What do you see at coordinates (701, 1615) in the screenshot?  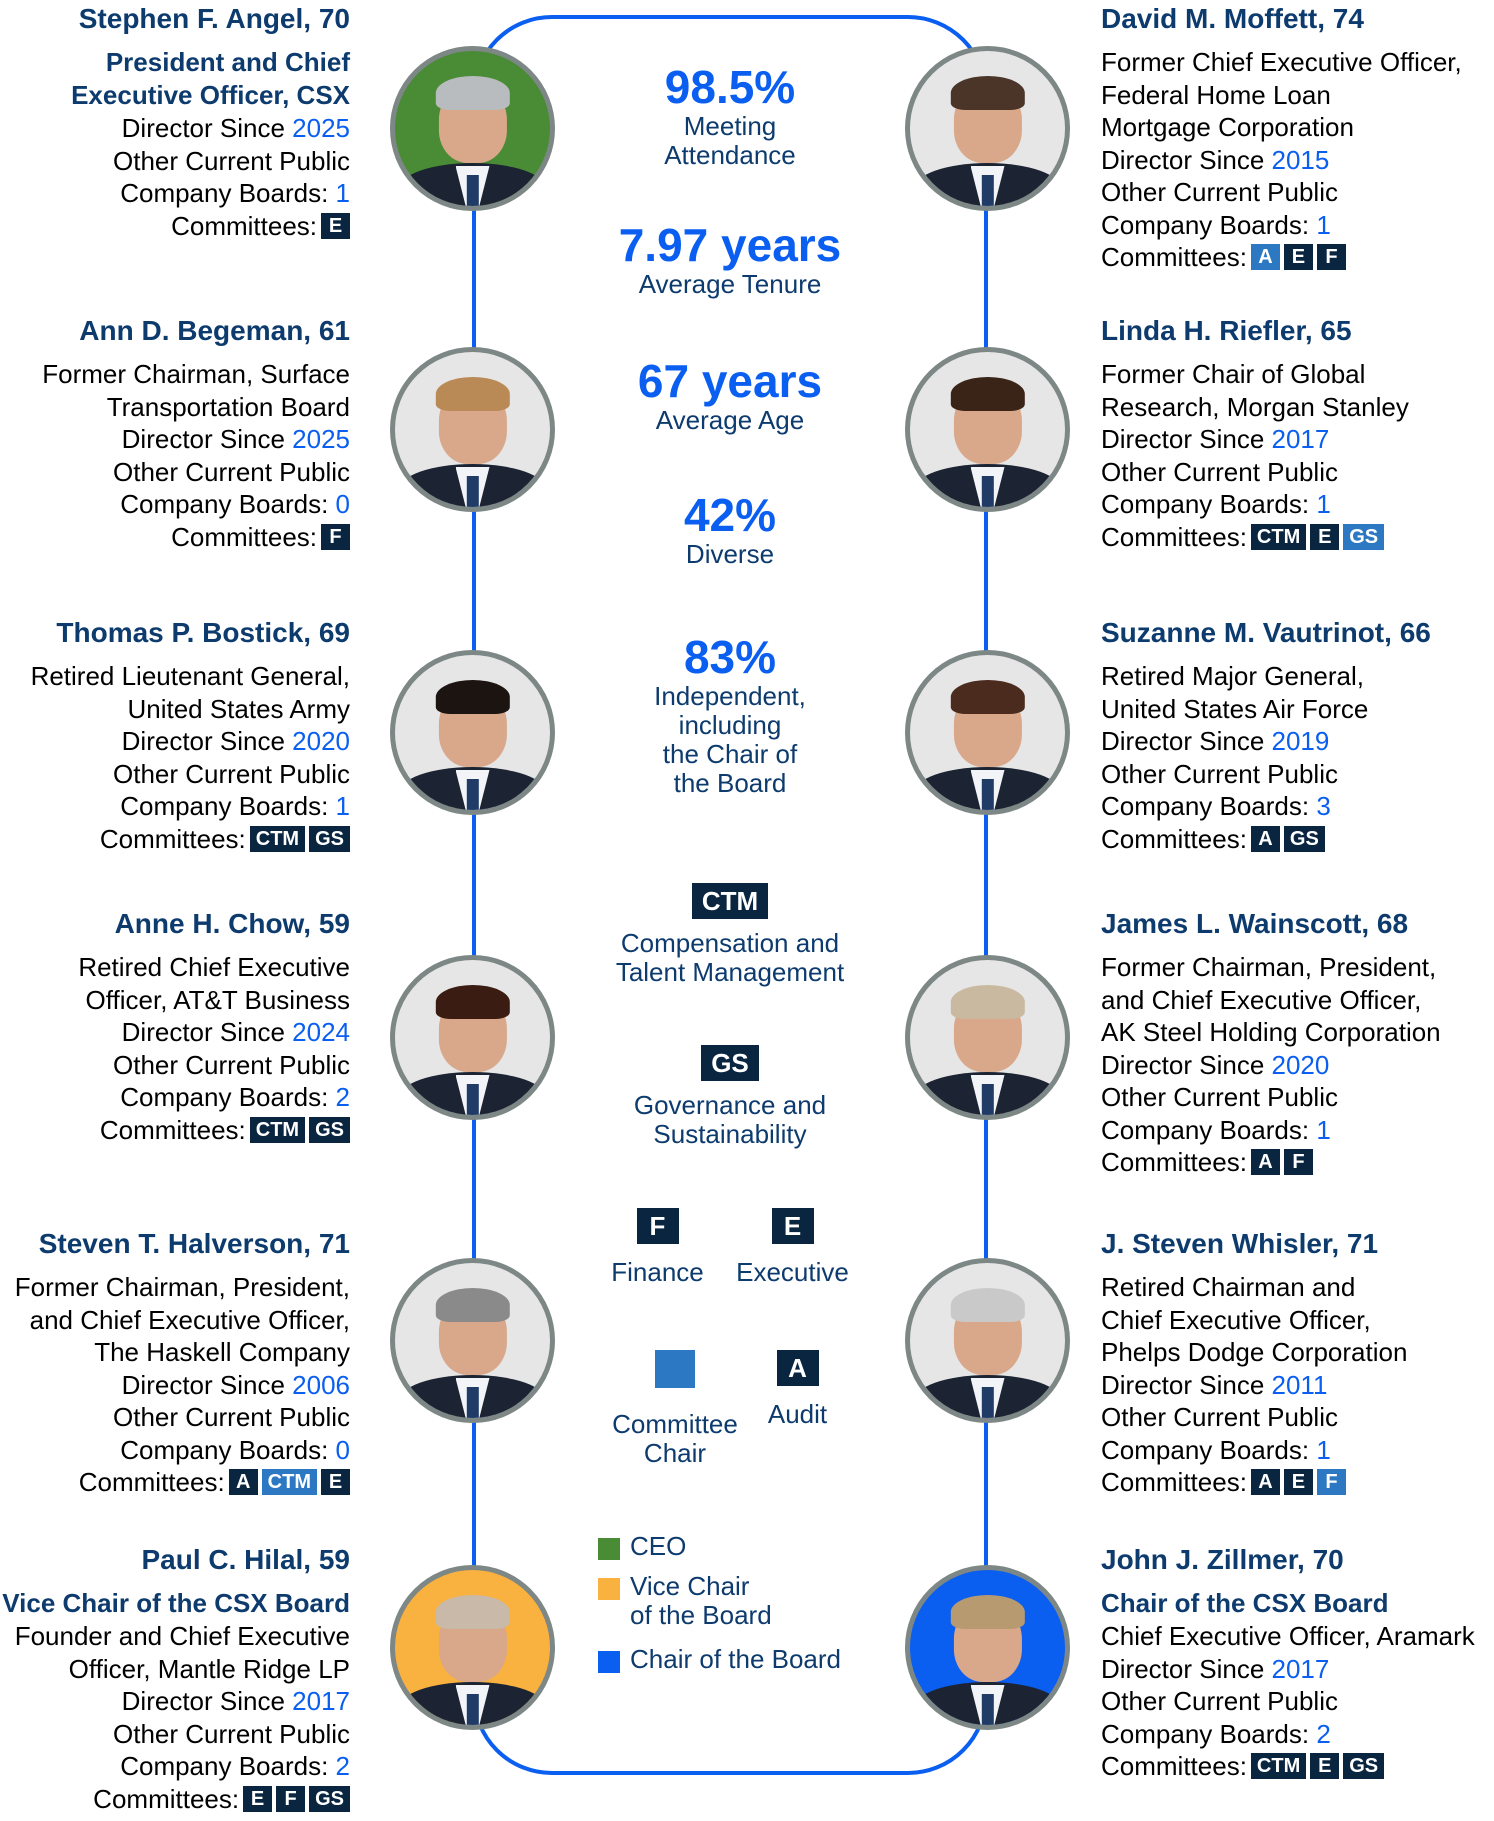 I see `legend-label: of the Board` at bounding box center [701, 1615].